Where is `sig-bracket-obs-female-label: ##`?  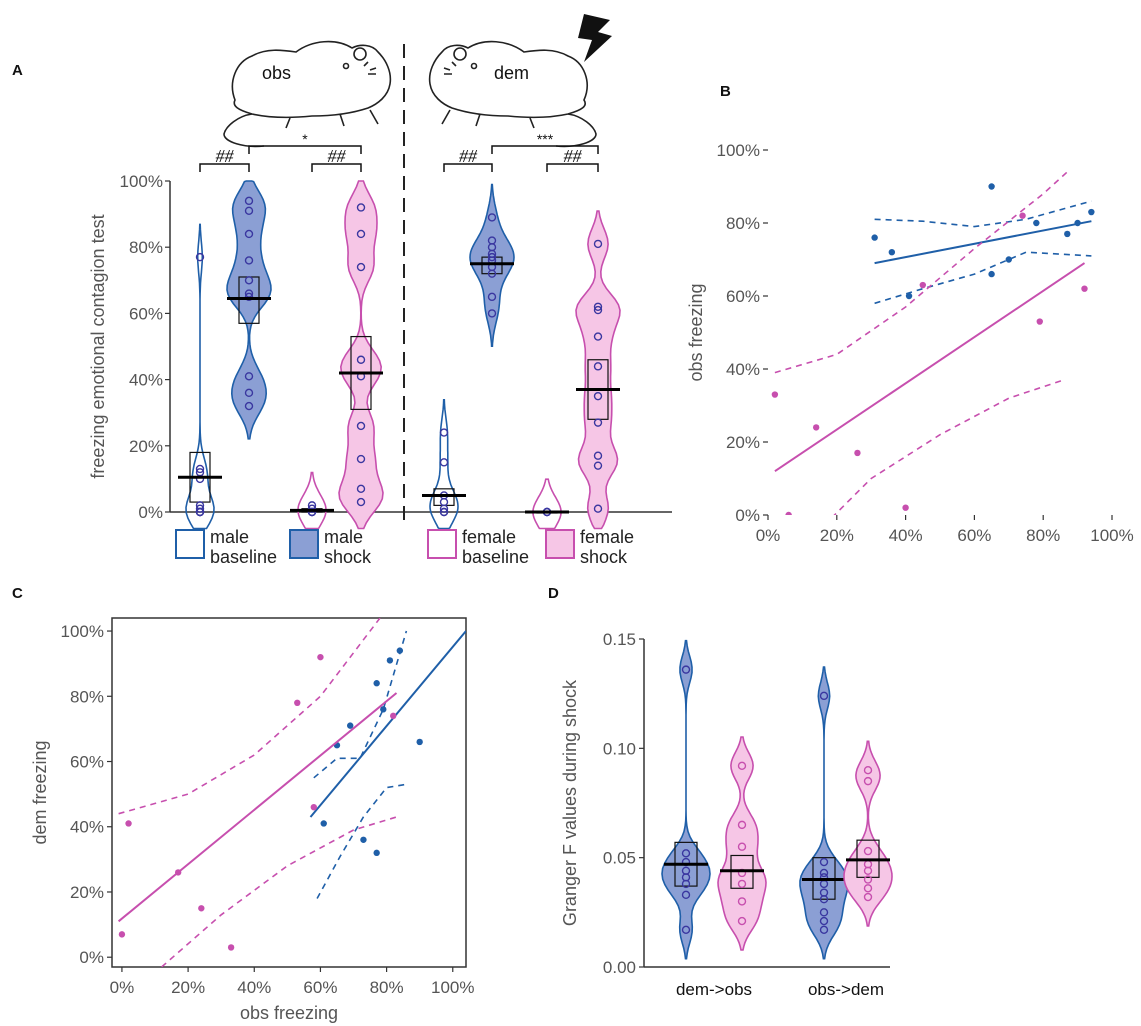
sig-bracket-obs-female-label: ## is located at coordinates (337, 156).